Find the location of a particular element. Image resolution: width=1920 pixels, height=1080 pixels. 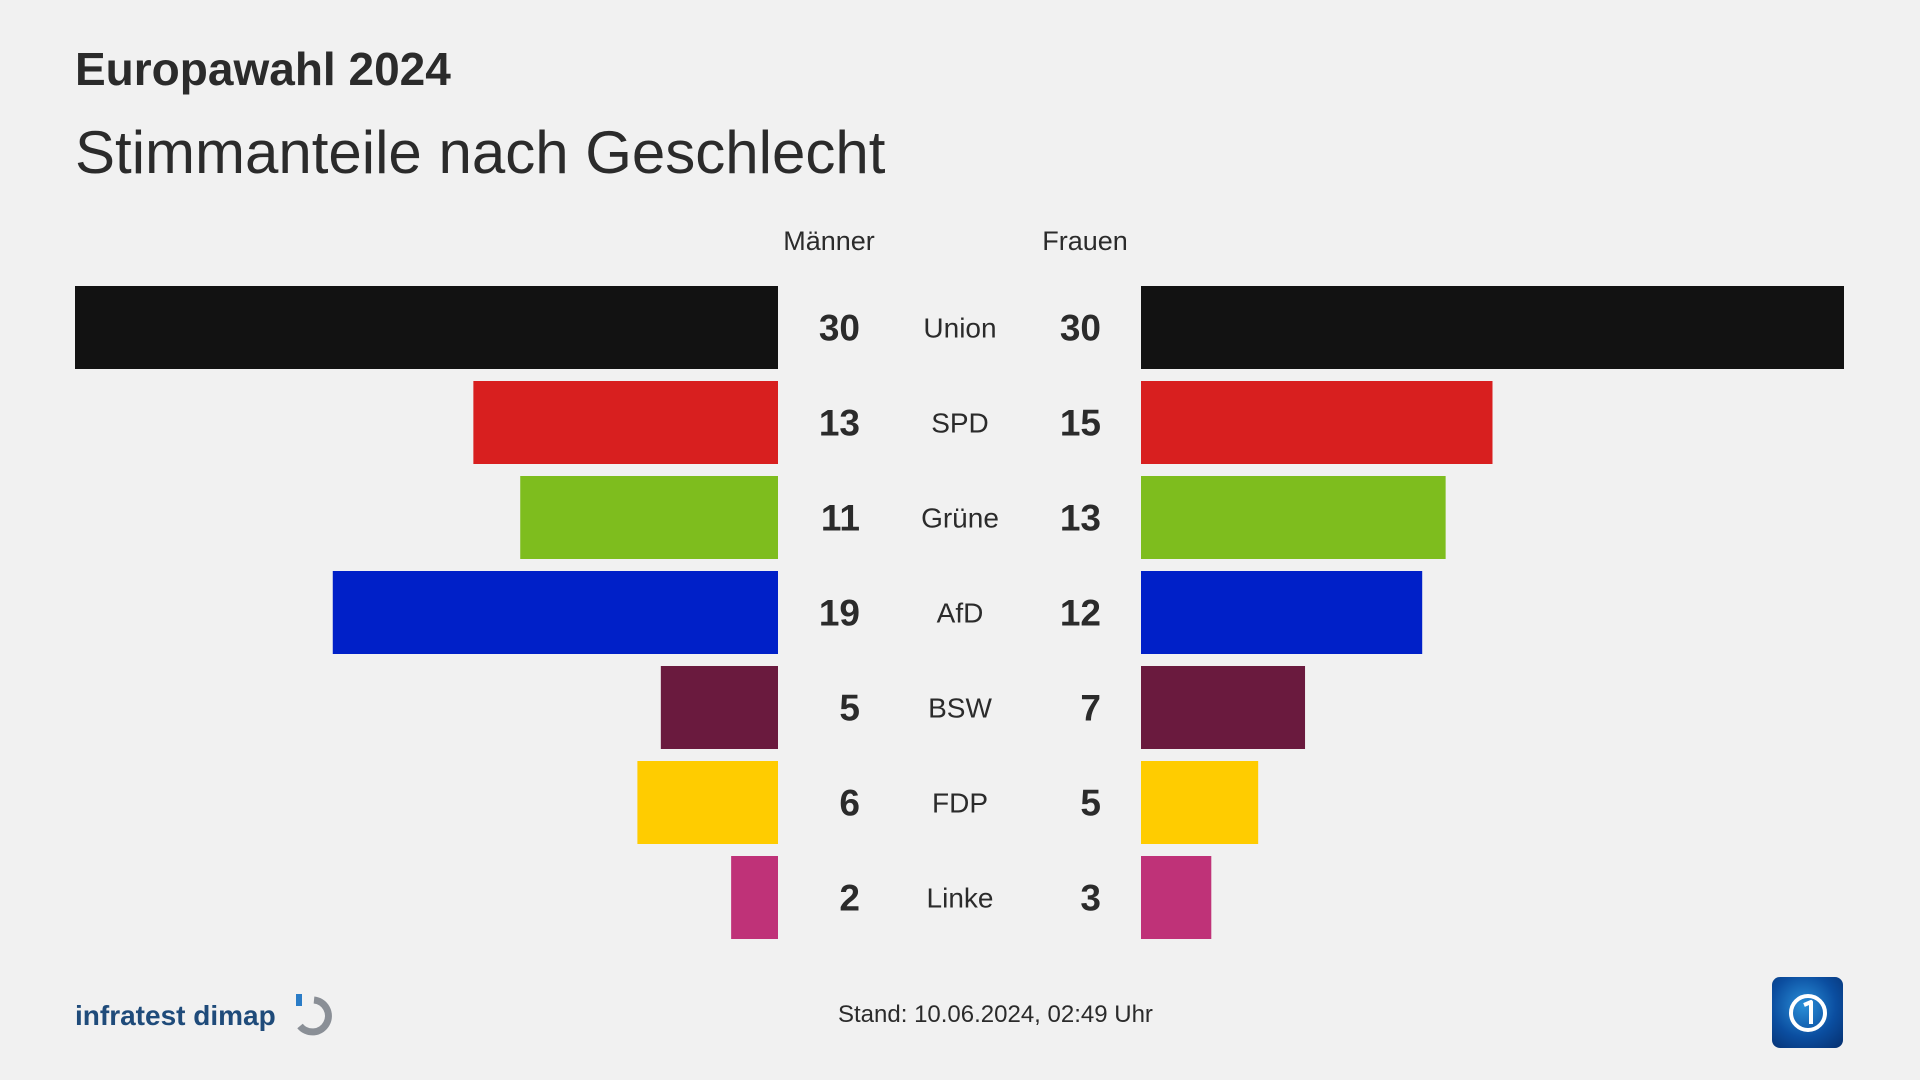

timestamp-label: Stand: is located at coordinates (873, 1014).